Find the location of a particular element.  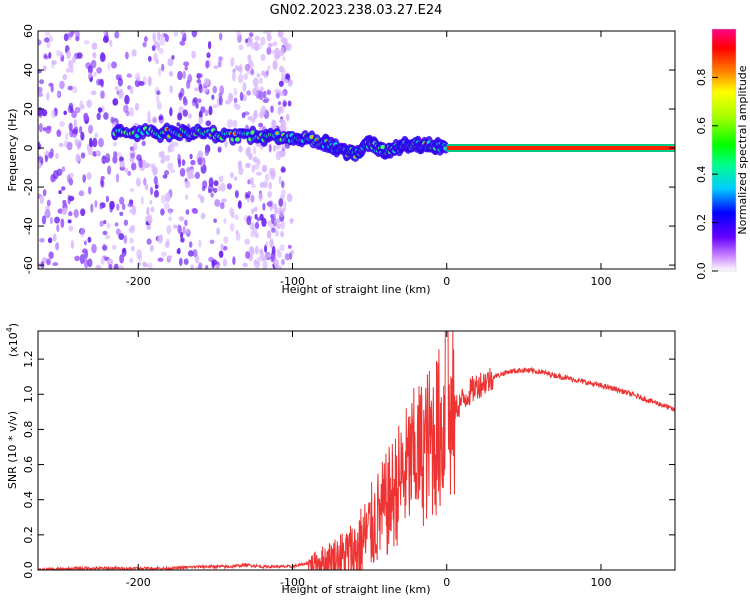

colorbar-gradient is located at coordinates (724, 150).